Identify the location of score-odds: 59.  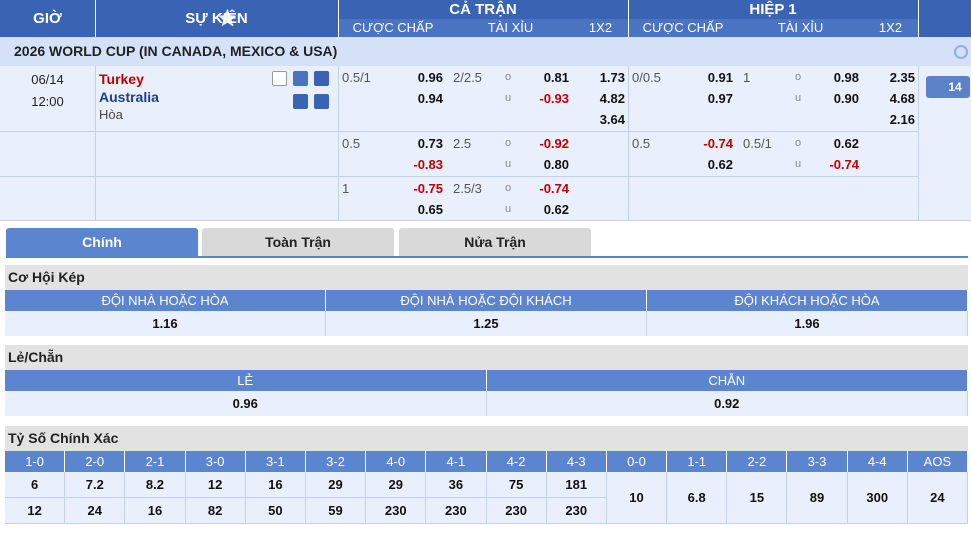
(336, 511).